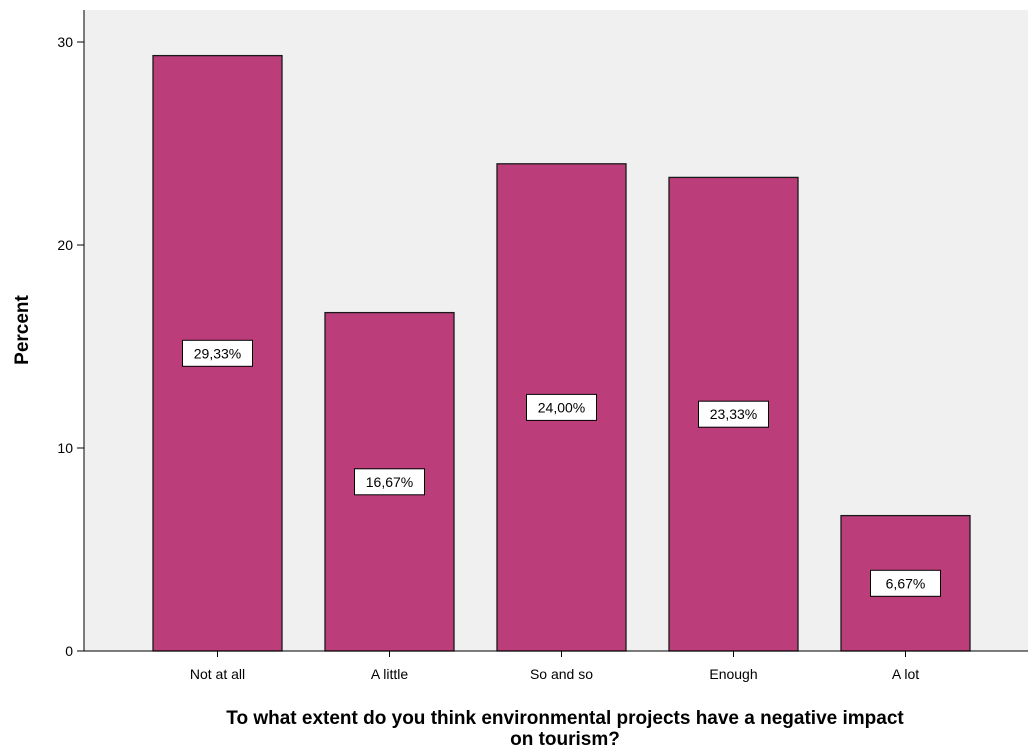 The width and height of the screenshot is (1028, 751). I want to click on y-ticks-layer: 0 10 20 30, so click(70, 346).